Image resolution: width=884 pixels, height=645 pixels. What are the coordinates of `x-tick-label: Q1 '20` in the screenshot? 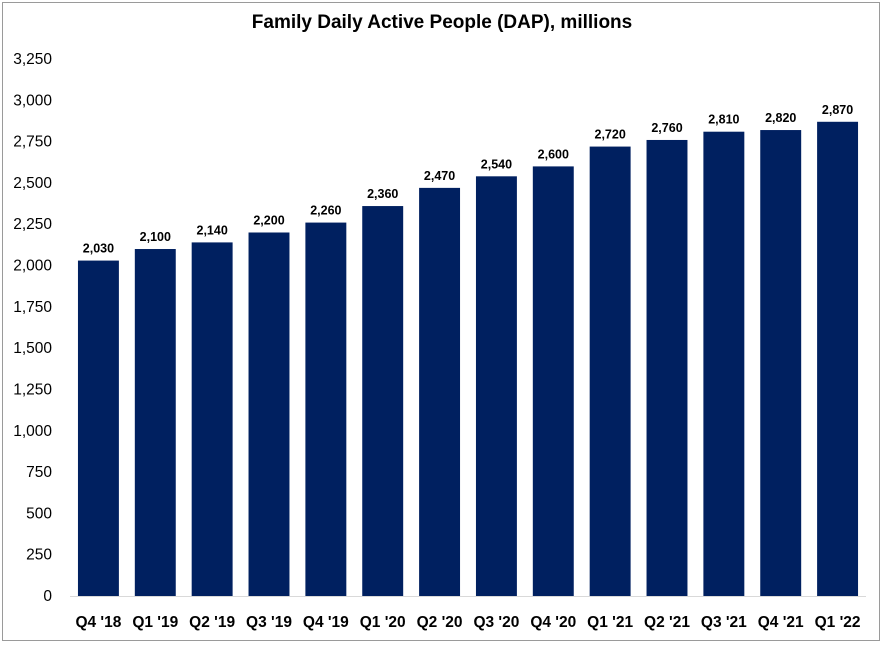 It's located at (383, 622).